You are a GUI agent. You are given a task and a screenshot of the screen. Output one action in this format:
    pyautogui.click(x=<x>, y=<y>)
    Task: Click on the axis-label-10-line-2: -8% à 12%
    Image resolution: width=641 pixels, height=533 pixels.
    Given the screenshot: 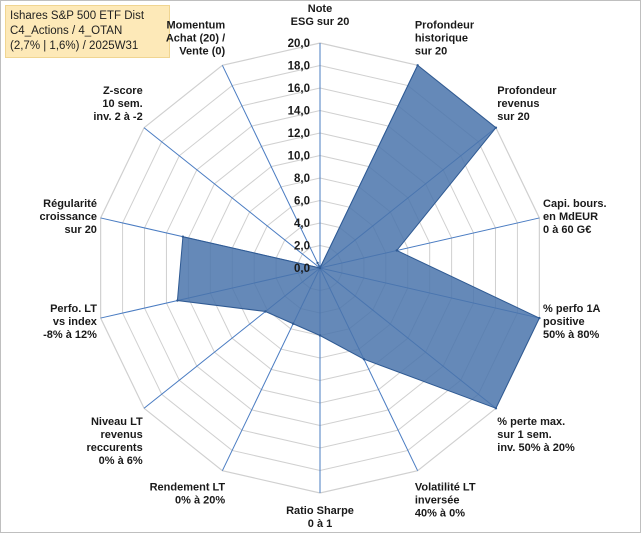 What is the action you would take?
    pyautogui.click(x=70, y=335)
    